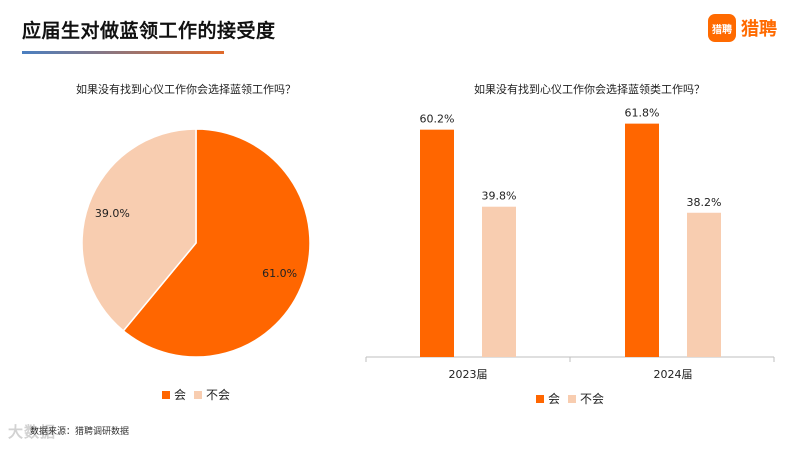 The height and width of the screenshot is (450, 800). Describe the element at coordinates (186, 89) in the screenshot. I see `pie-chart-title: 如果没有找到心仪工作你会选择蓝领工作吗？` at that location.